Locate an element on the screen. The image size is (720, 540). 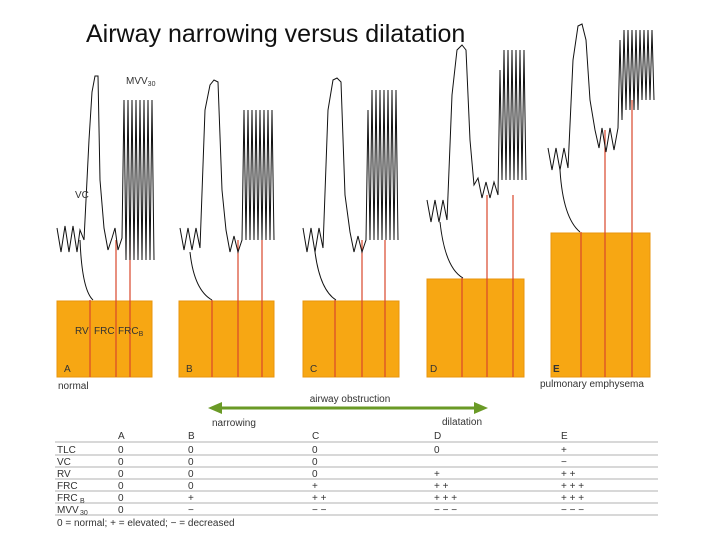
spirogram-trace-c-tail is located at coordinates (325, 276).